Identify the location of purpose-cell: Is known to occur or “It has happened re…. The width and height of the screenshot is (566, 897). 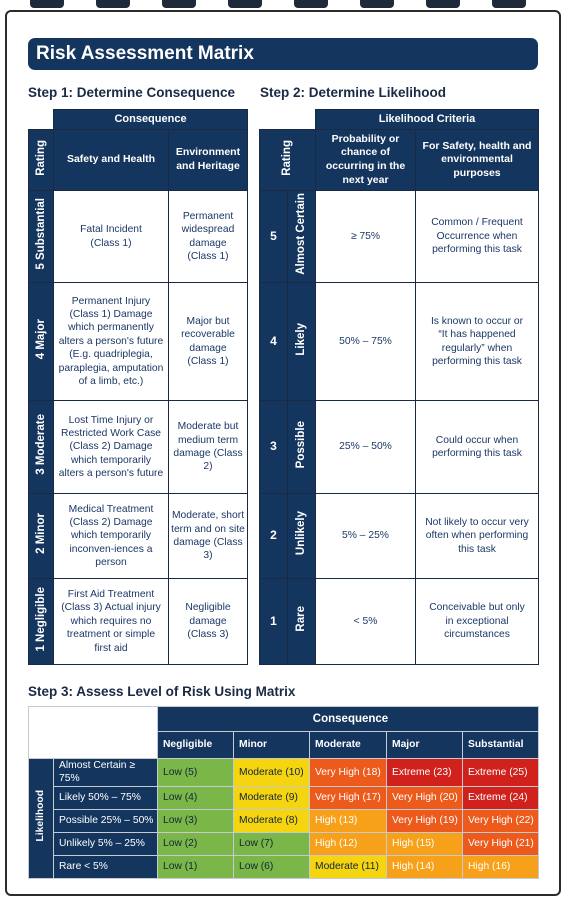
(477, 341).